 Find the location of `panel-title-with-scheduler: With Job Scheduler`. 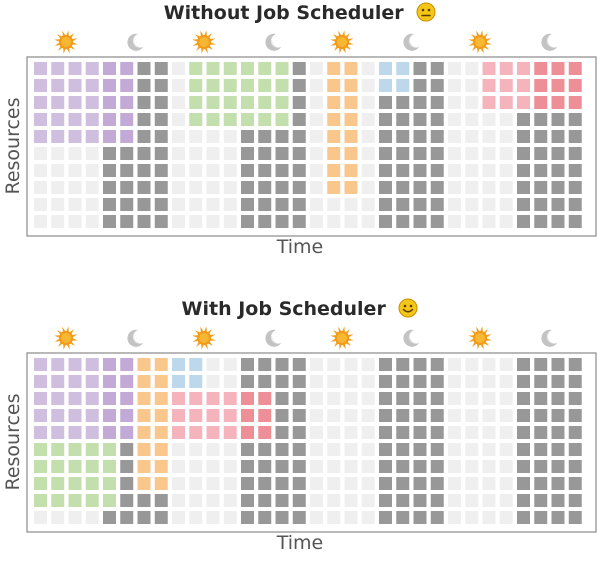

panel-title-with-scheduler: With Job Scheduler is located at coordinates (300, 309).